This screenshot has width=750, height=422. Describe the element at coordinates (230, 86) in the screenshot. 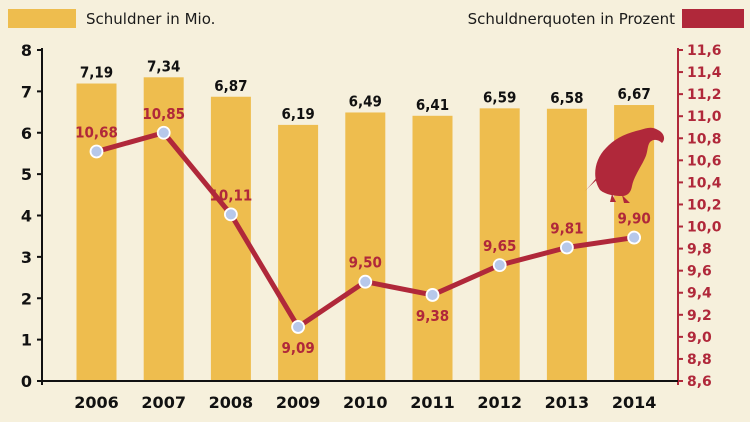

I see `bar-value-label: 6,87` at that location.